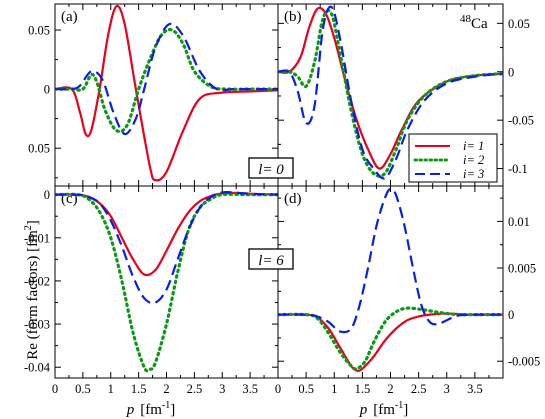 Image resolution: width=545 pixels, height=419 pixels. What do you see at coordinates (473, 174) in the screenshot?
I see `legend-label-i3: i= 3` at bounding box center [473, 174].